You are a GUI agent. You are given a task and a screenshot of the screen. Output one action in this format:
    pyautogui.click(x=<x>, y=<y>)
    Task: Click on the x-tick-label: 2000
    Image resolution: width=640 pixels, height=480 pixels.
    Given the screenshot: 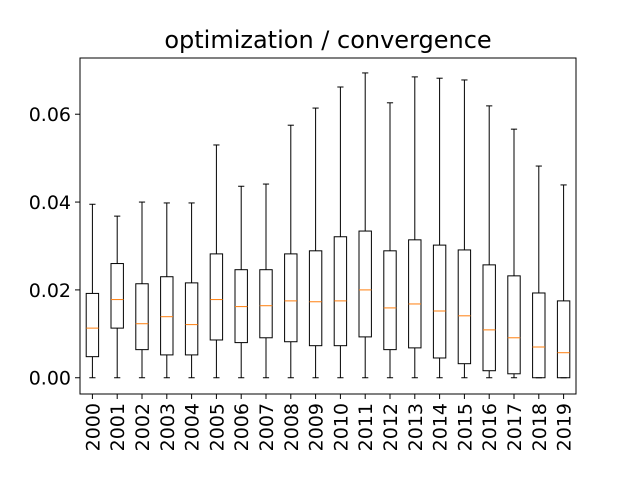 What is the action you would take?
    pyautogui.click(x=93, y=427)
    